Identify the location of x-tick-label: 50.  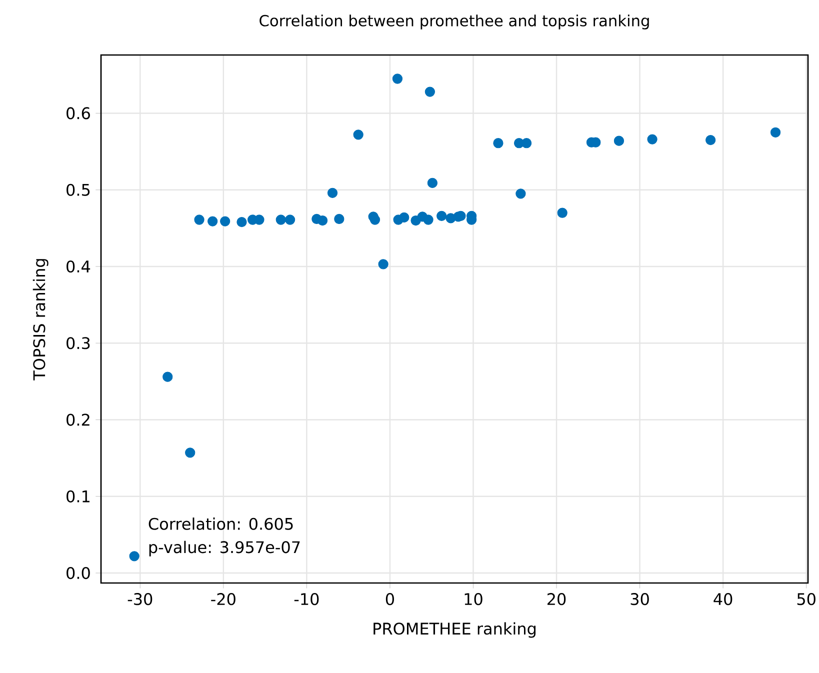
(806, 599).